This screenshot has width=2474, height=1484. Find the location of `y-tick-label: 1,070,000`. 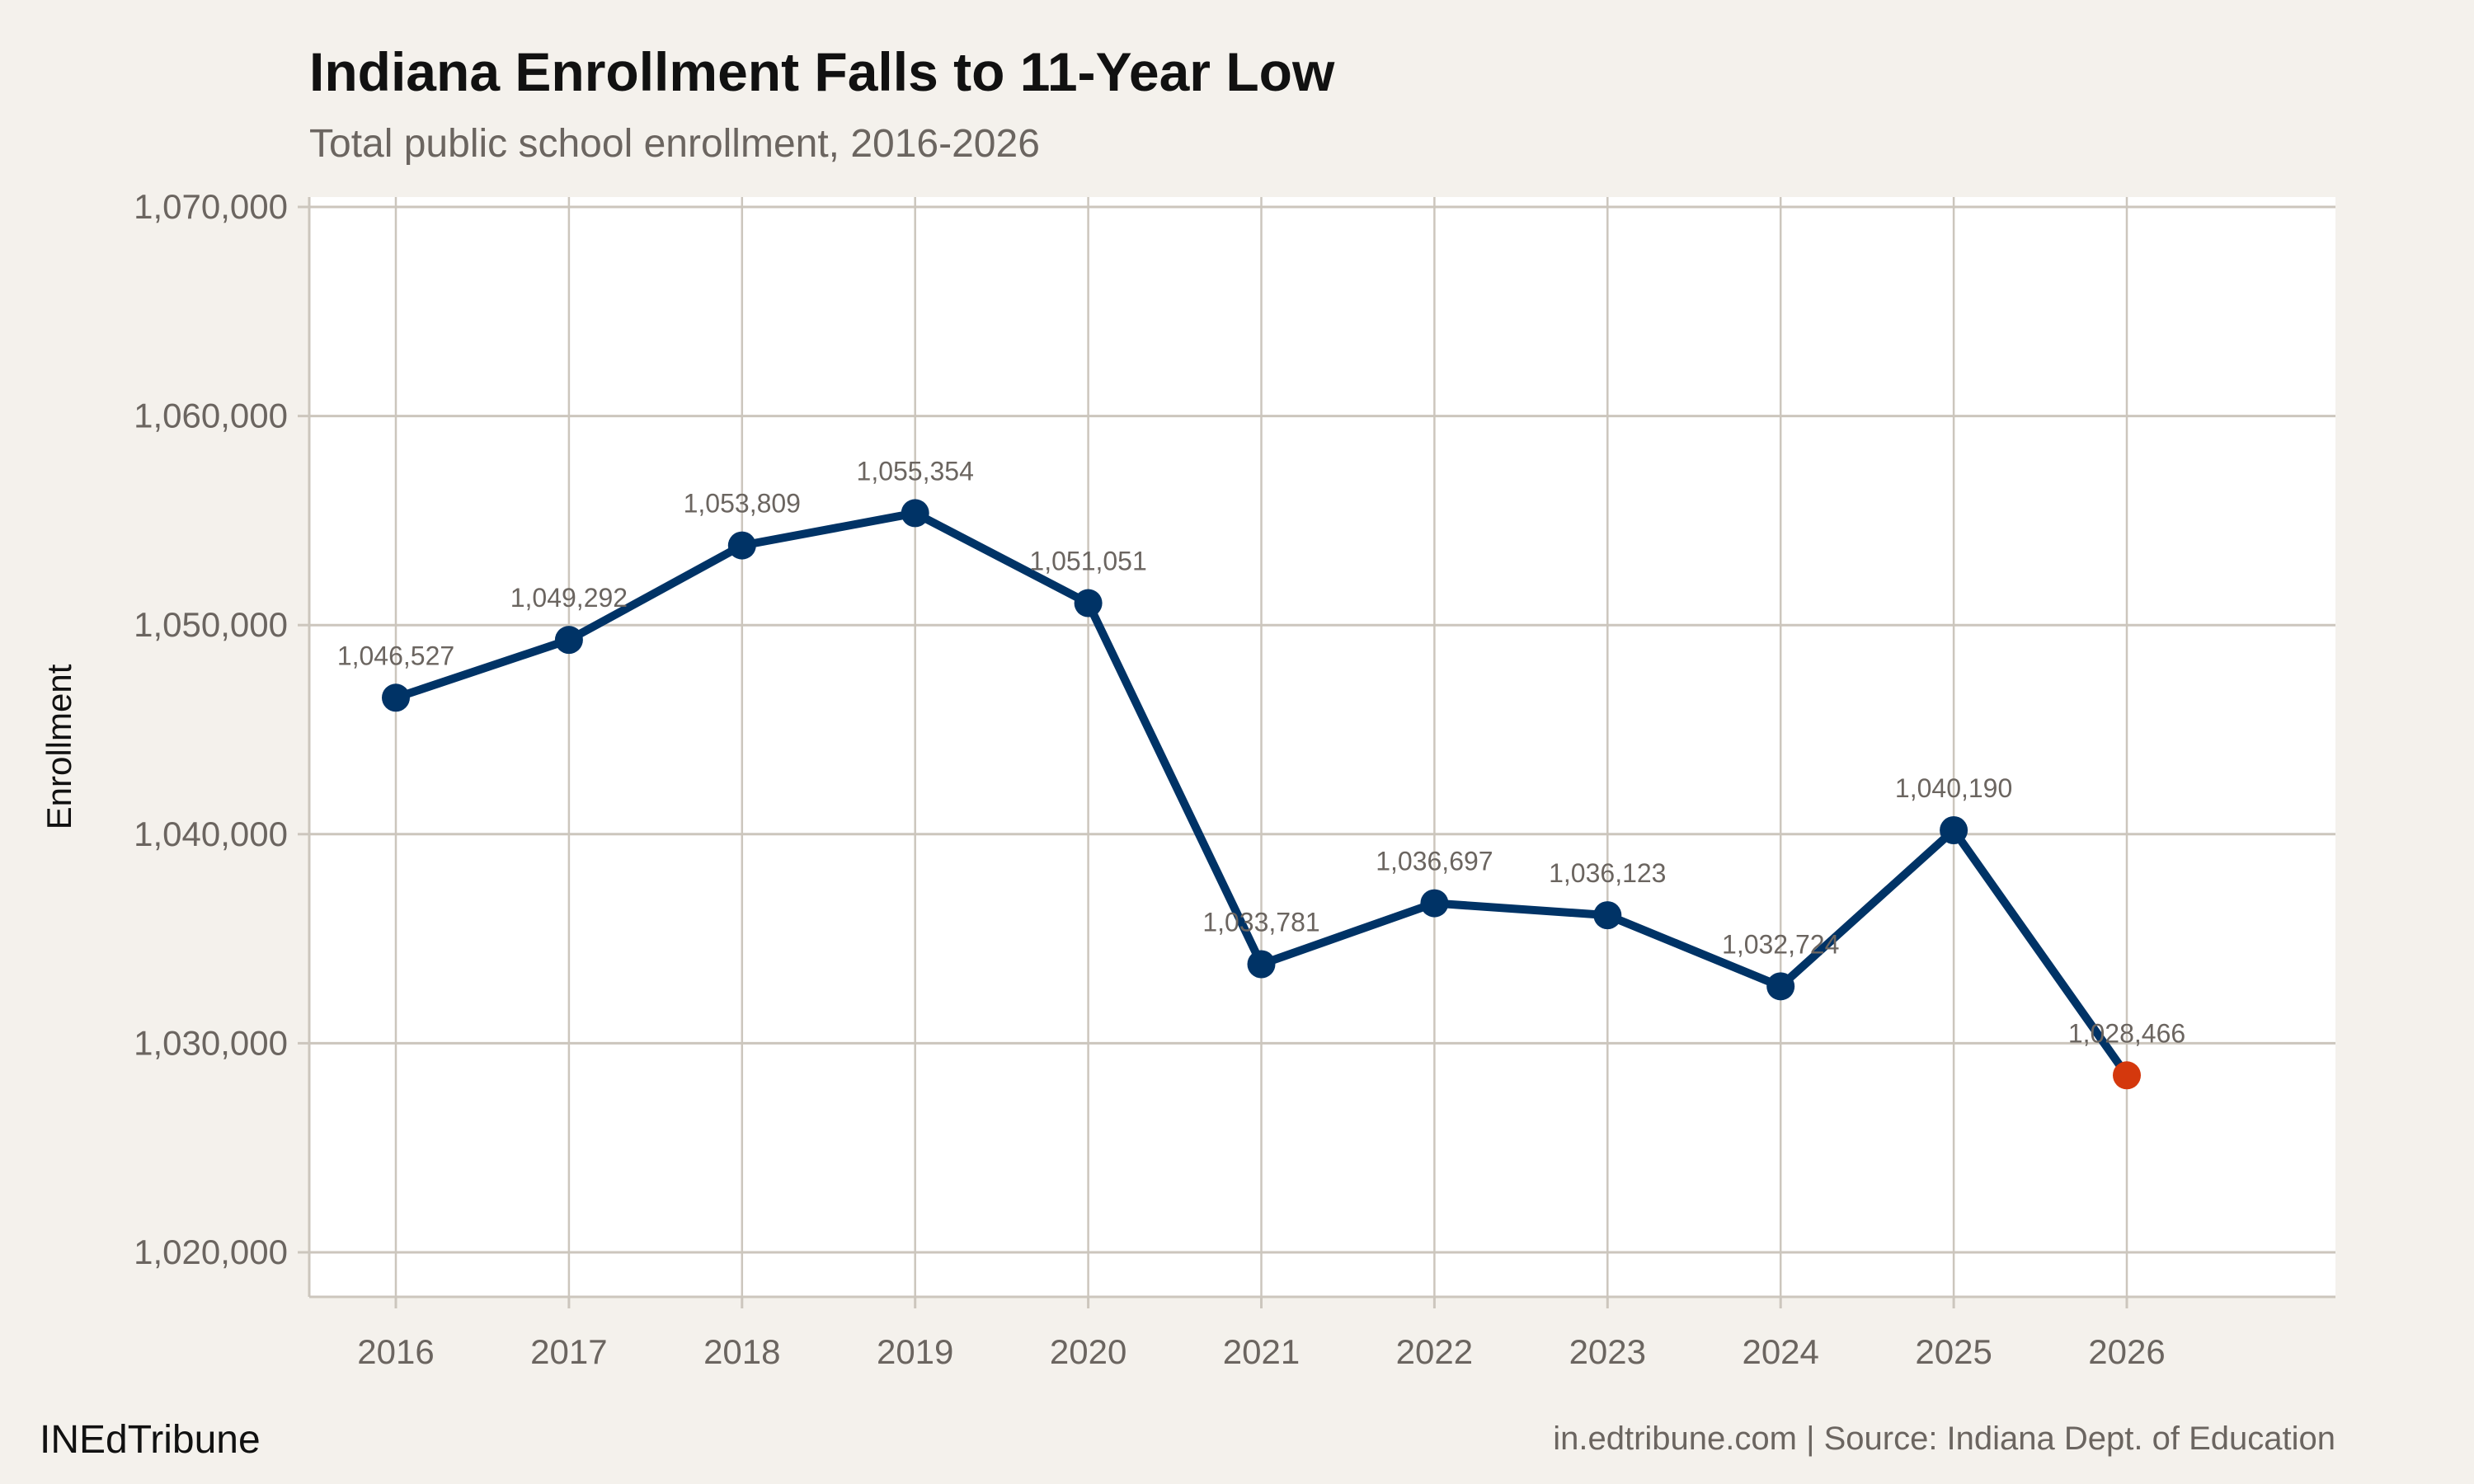

y-tick-label: 1,070,000 is located at coordinates (211, 206).